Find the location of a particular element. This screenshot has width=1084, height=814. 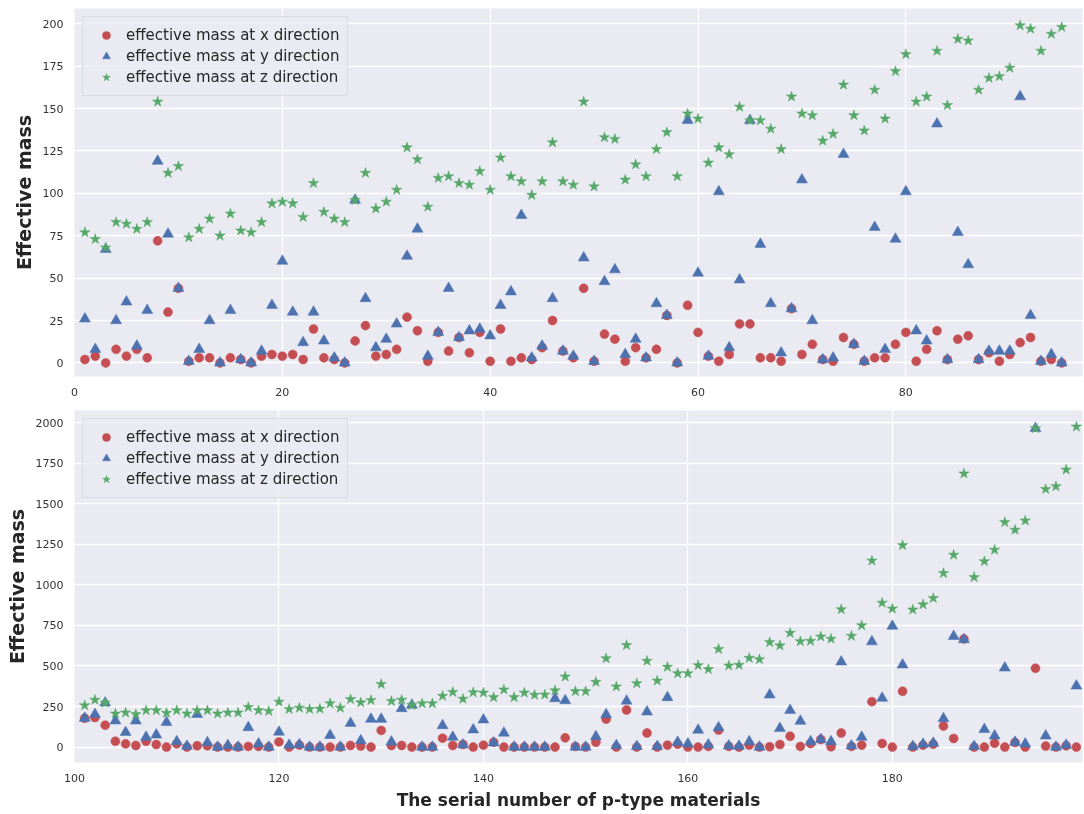

x-tick-label: 0 is located at coordinates (74, 392).